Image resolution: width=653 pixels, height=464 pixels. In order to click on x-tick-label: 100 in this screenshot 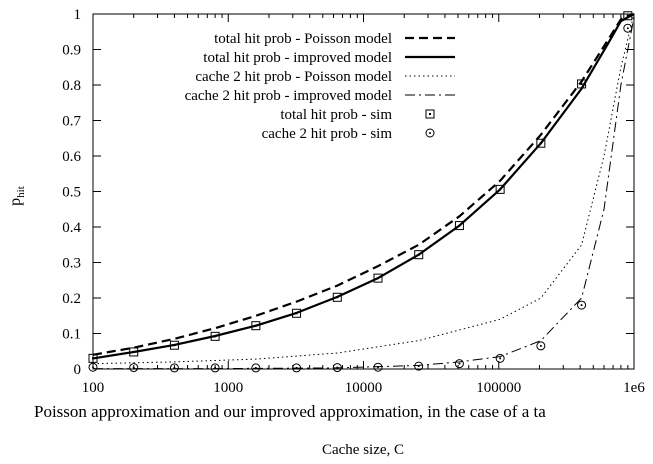, I will do `click(93, 388)`.